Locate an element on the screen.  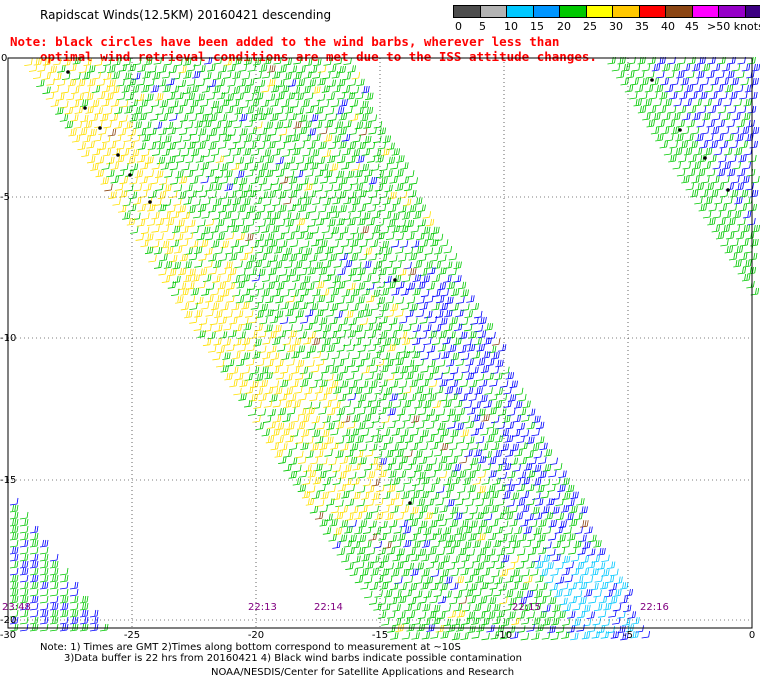
legend-label: 15 is located at coordinates (537, 26).